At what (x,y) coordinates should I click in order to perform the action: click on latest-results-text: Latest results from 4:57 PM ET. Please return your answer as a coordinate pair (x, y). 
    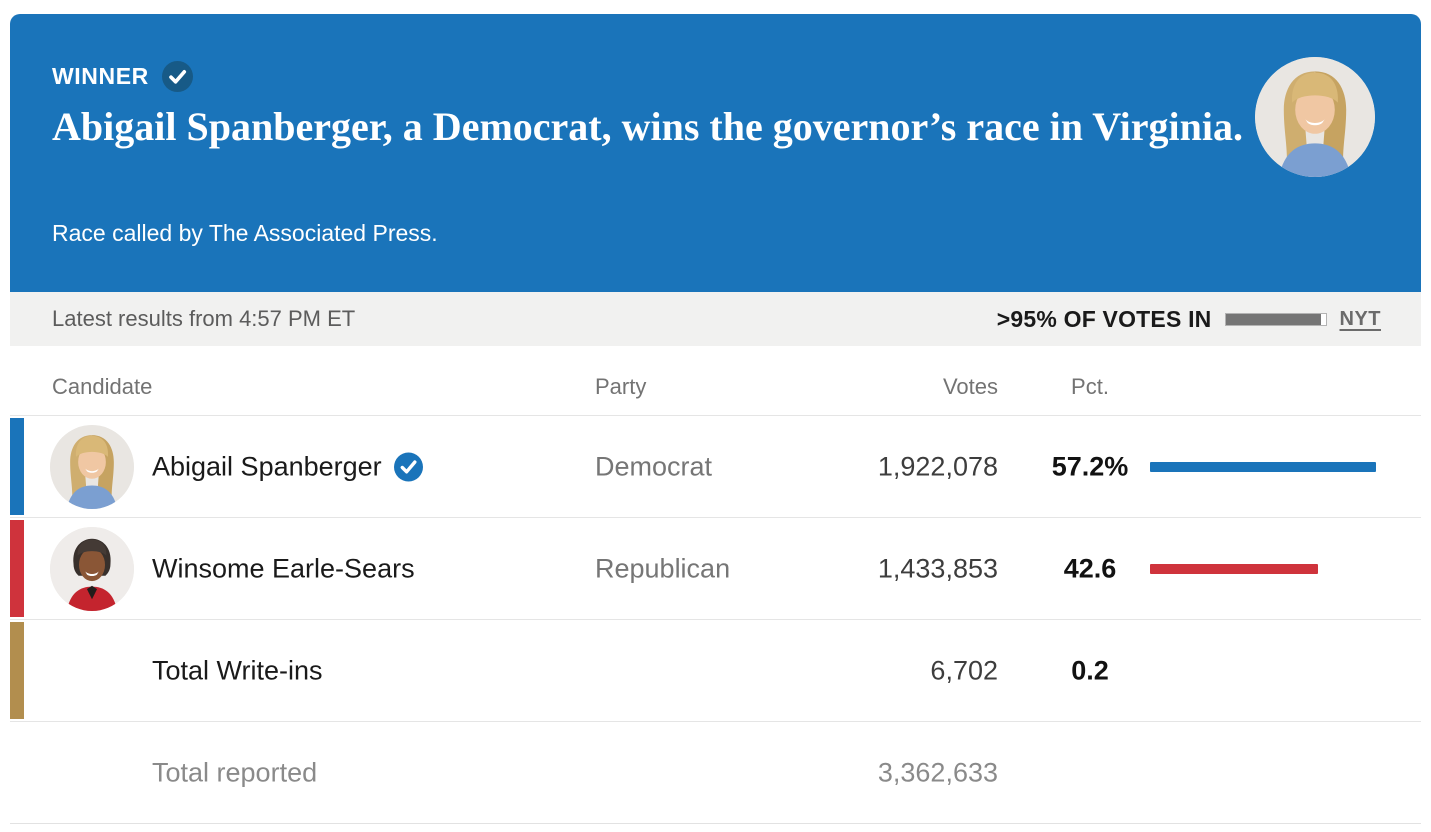
    Looking at the image, I should click on (204, 318).